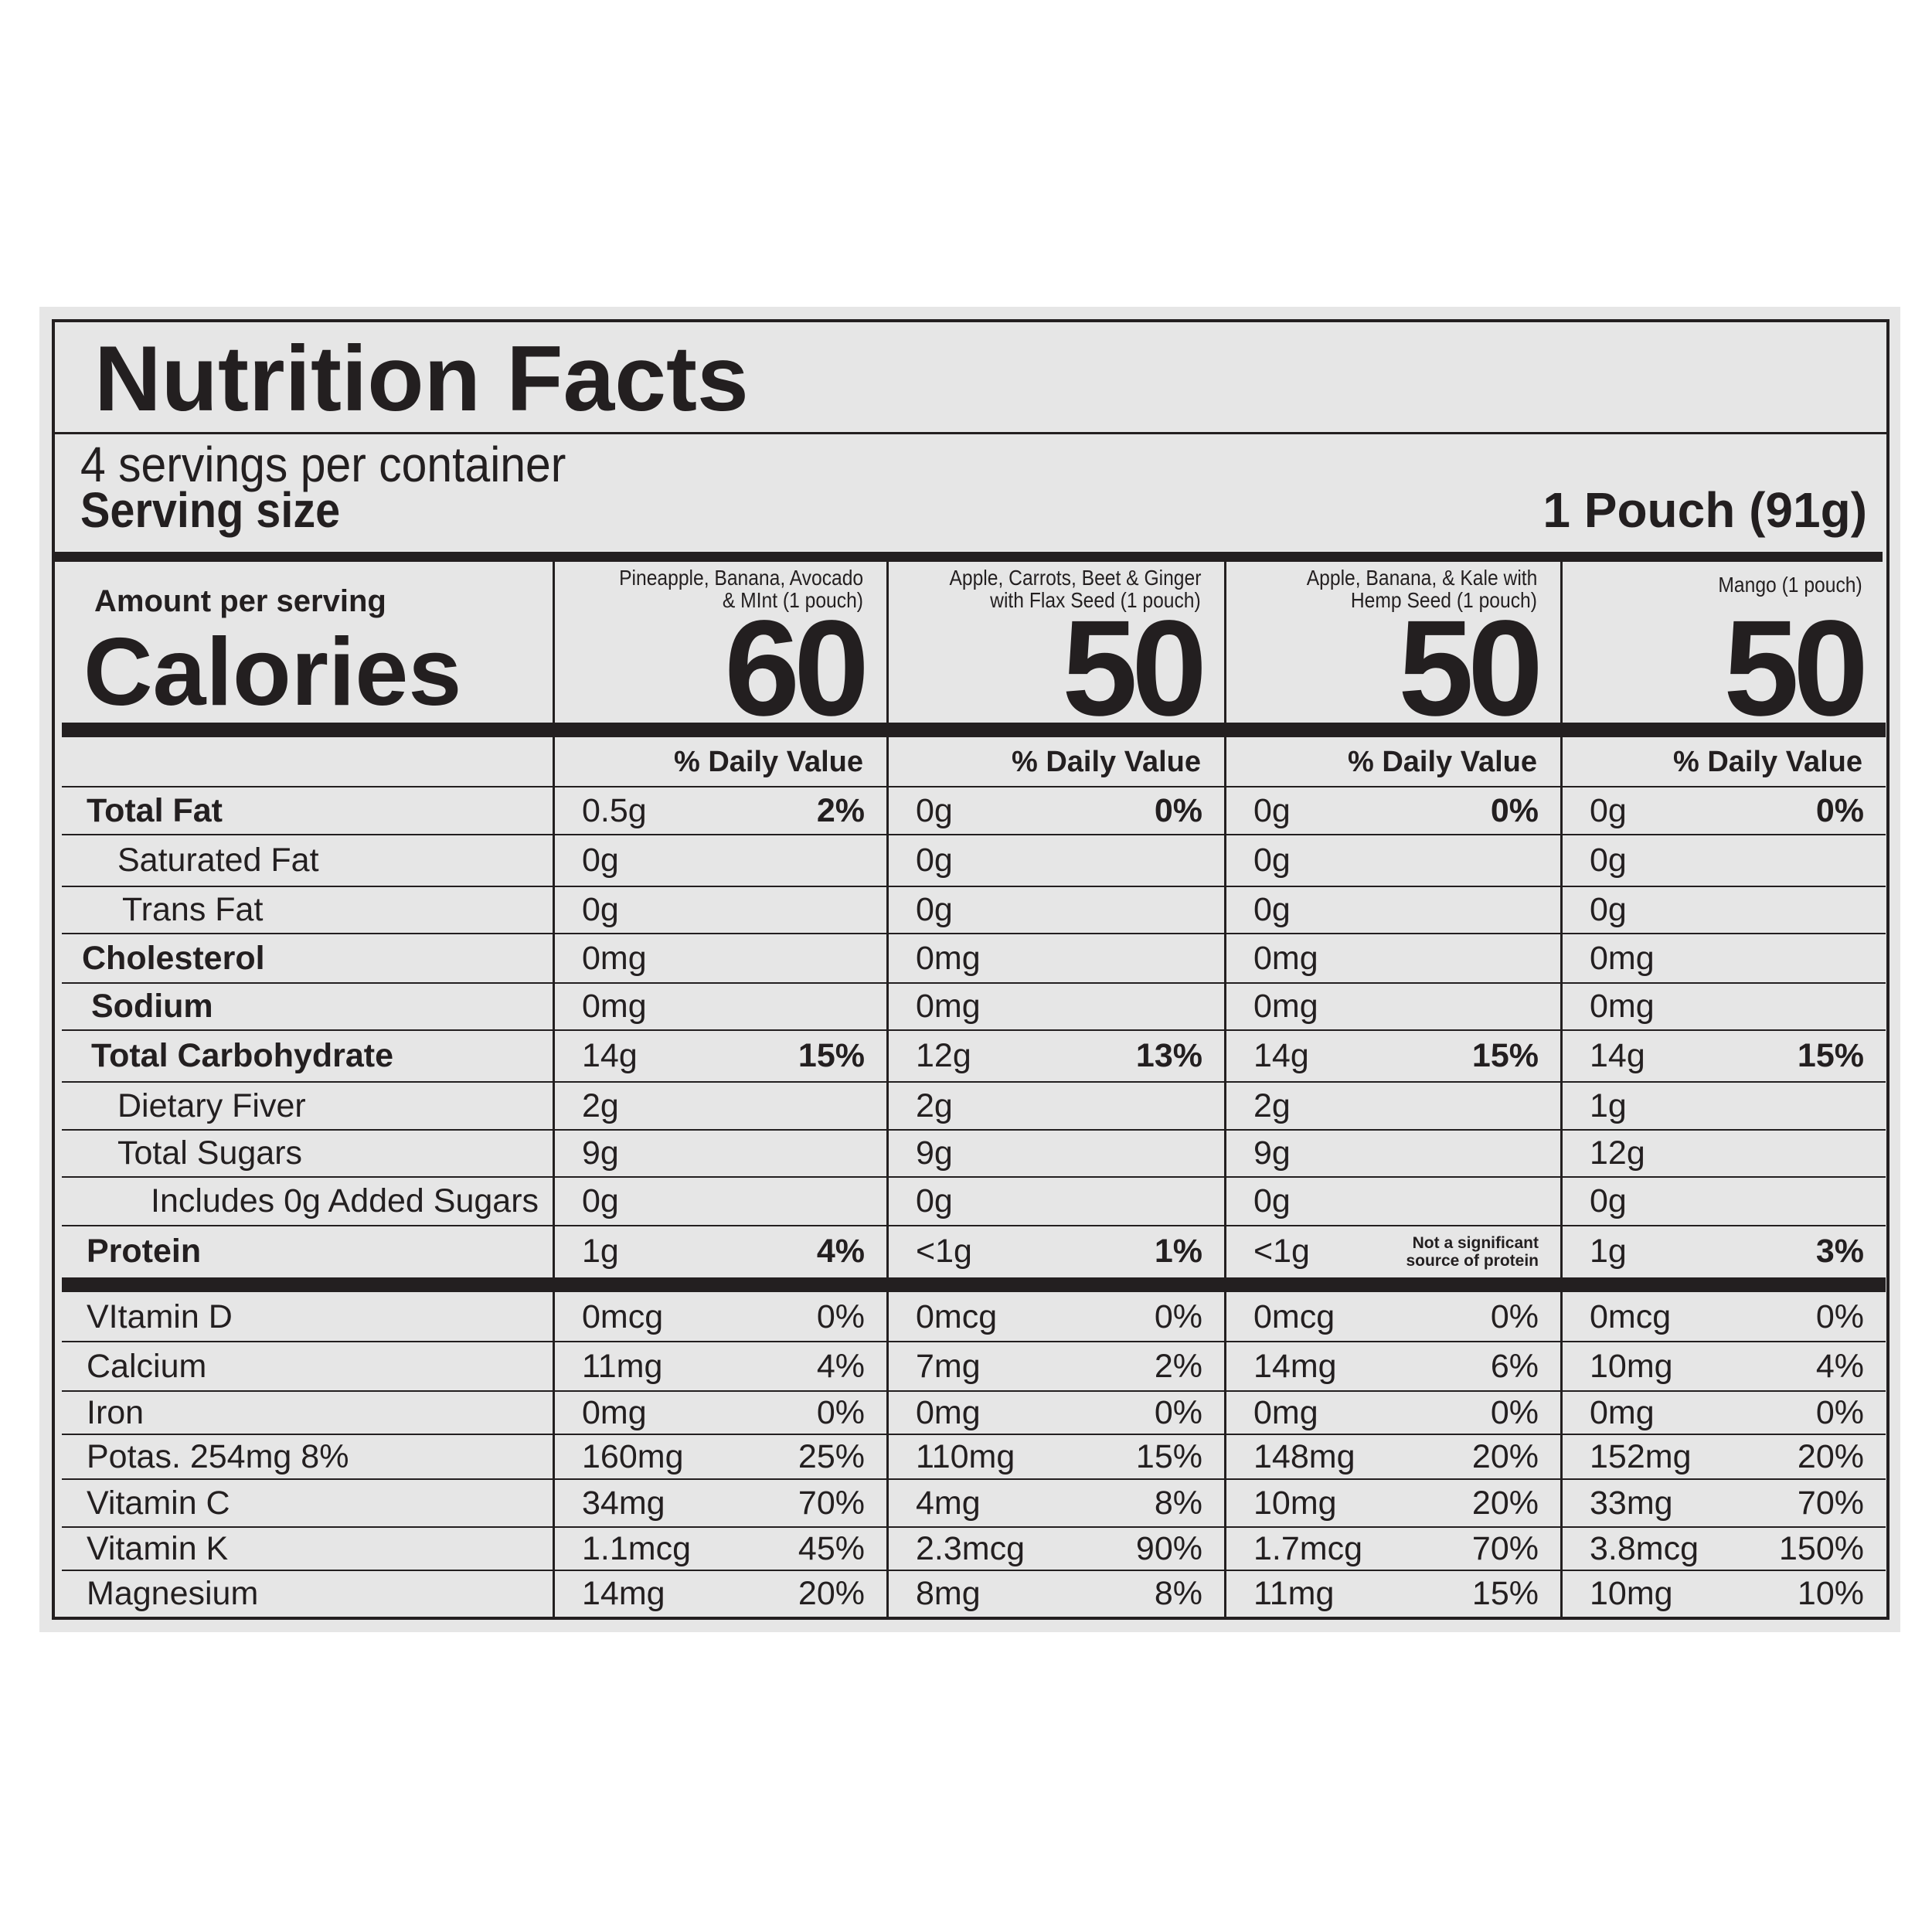 The image size is (1932, 1932). What do you see at coordinates (323, 464) in the screenshot?
I see `servings: 4 servings per container` at bounding box center [323, 464].